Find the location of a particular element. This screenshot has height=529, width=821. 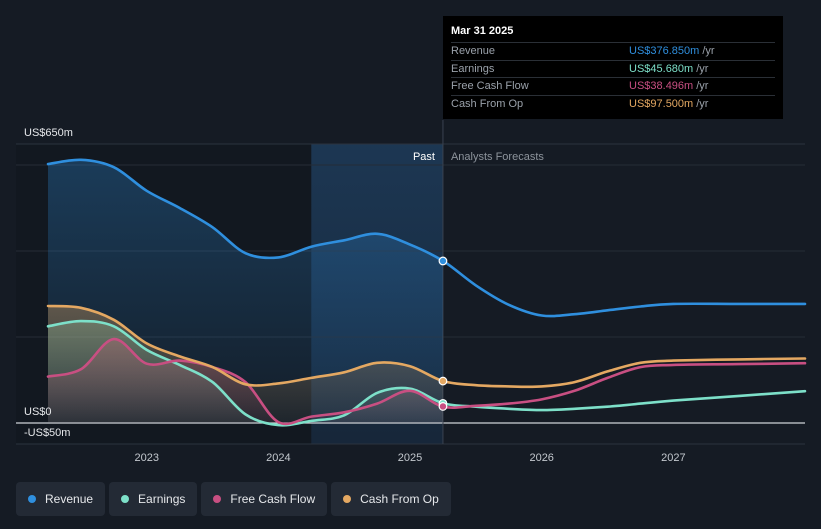

legend-label: Free Cash Flow is located at coordinates (273, 499).